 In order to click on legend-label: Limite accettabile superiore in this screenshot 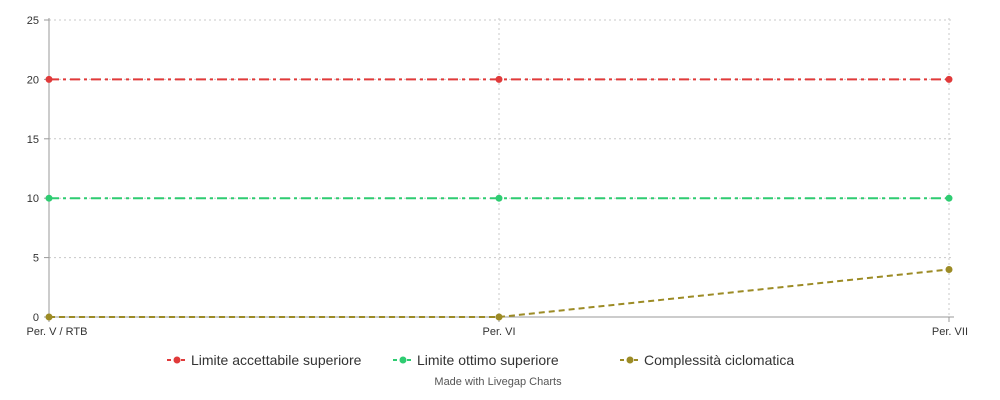, I will do `click(276, 360)`.